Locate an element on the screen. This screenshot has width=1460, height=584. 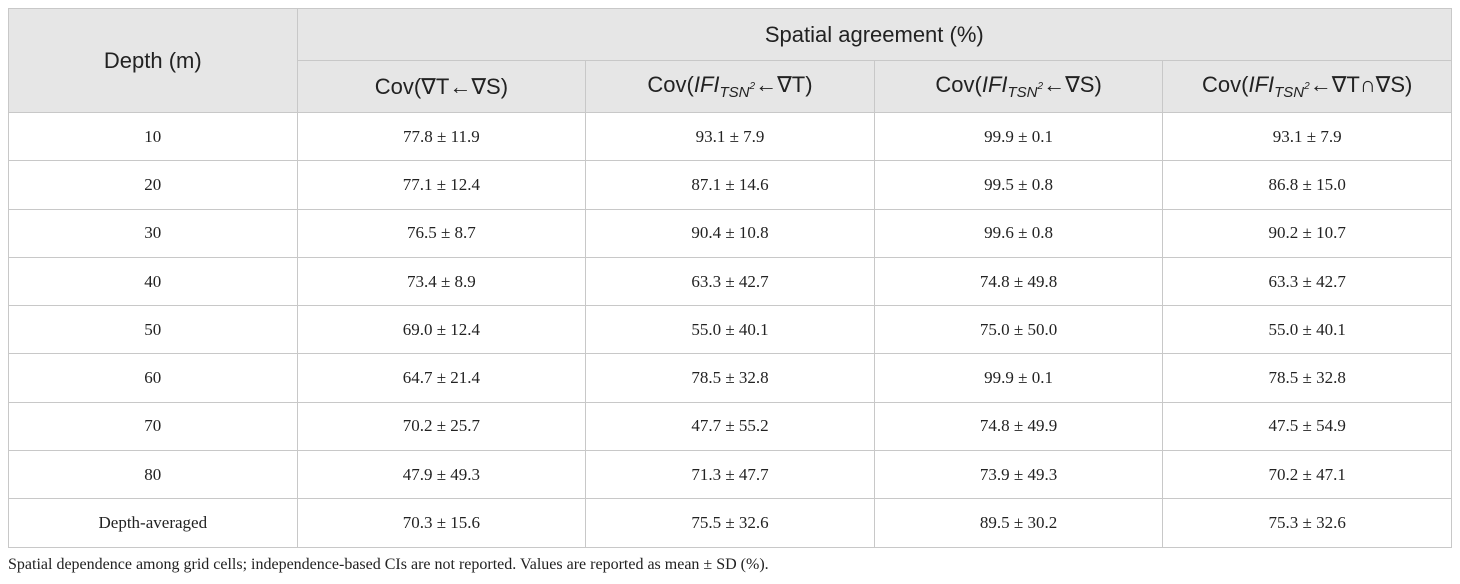
depth-cell: 70 is located at coordinates (153, 426).